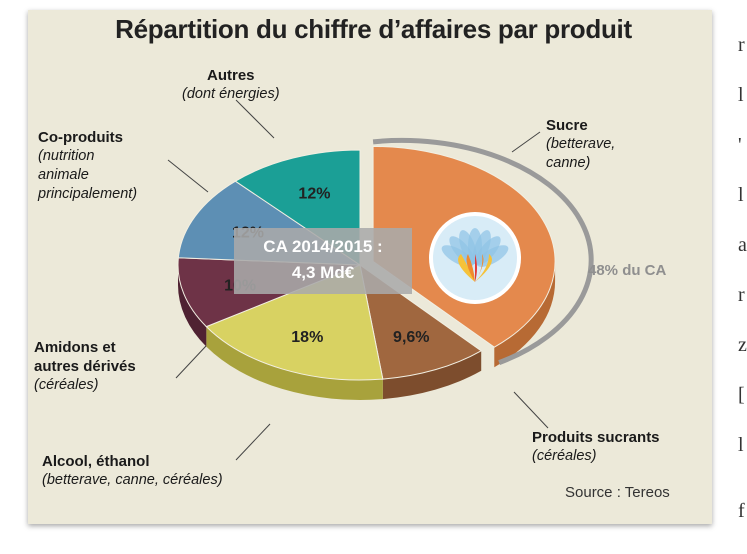 The height and width of the screenshot is (554, 747). I want to click on label-coproduits-name: Co-produits, so click(80, 137).